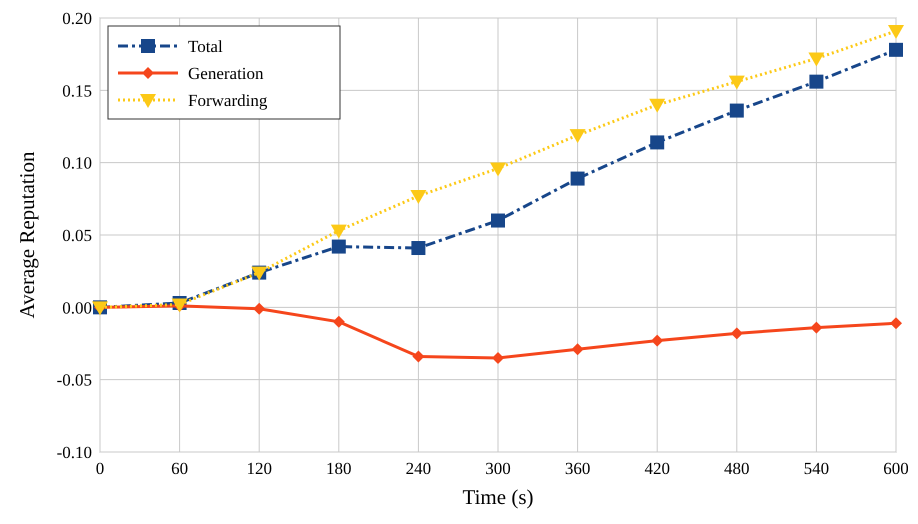 This screenshot has width=918, height=524. I want to click on x-tick-label: 240, so click(419, 468).